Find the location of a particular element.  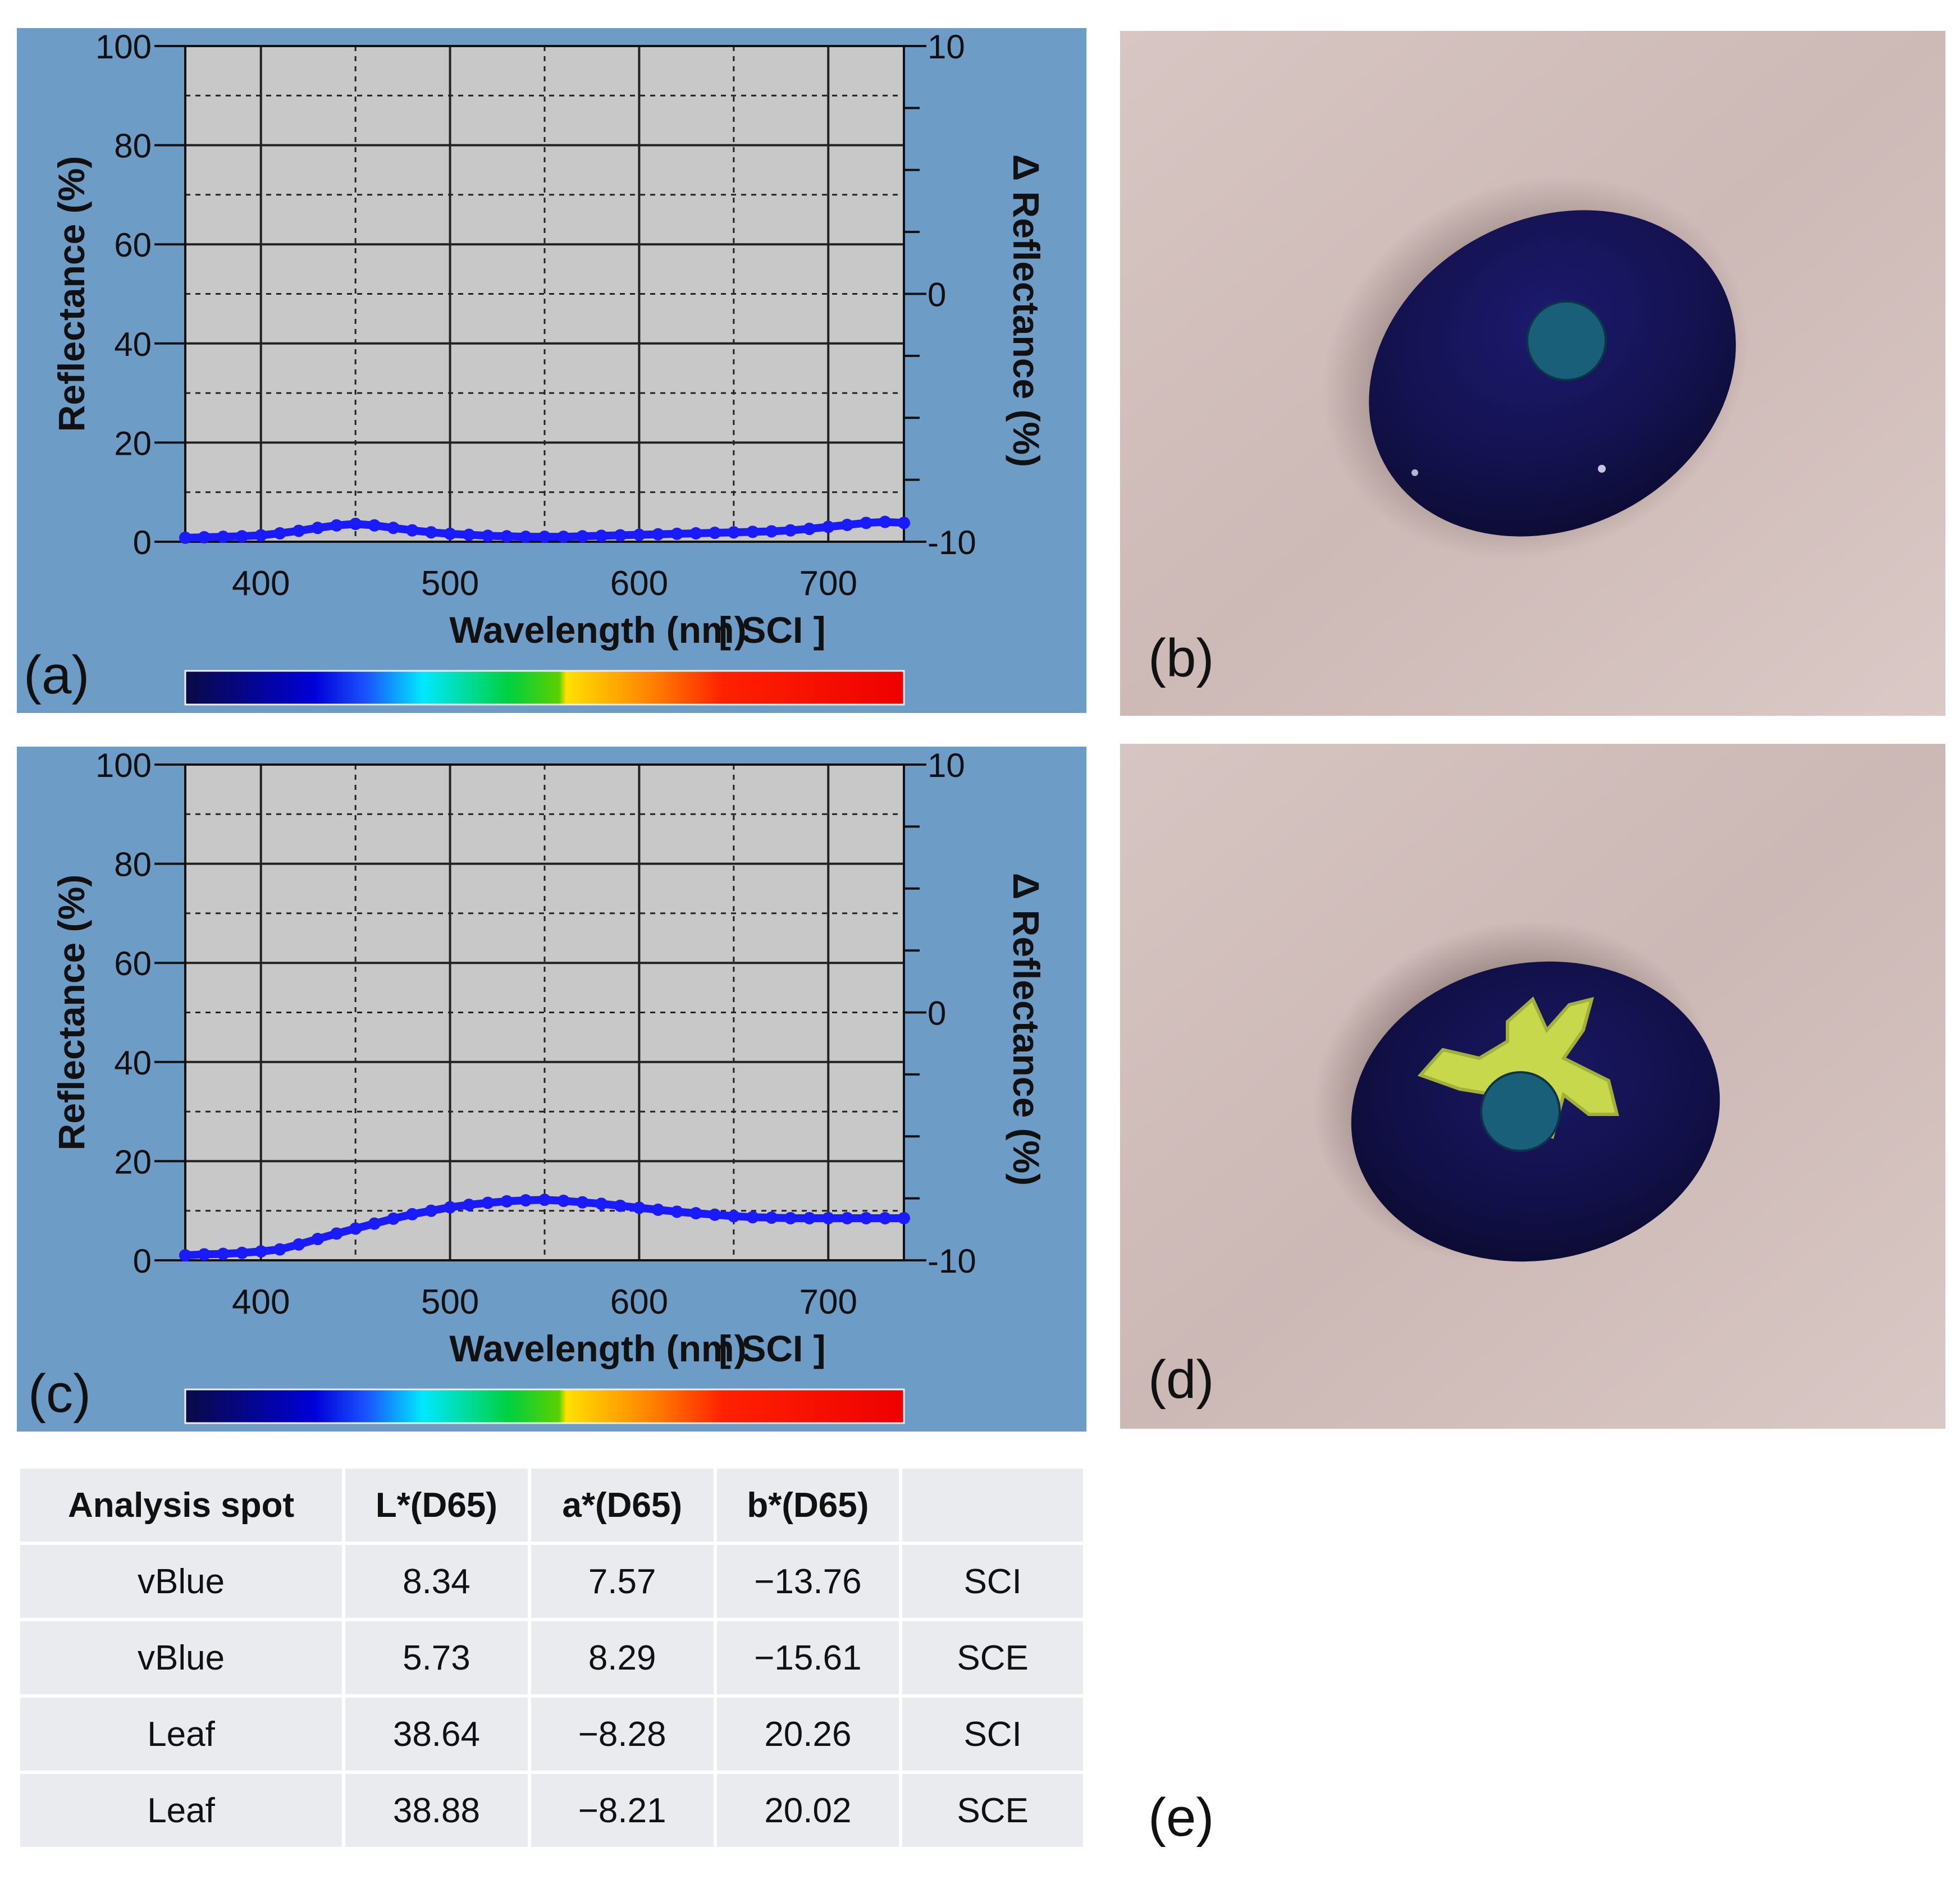

table-row: vBlue 8.34 7.57 −13.76 SCI is located at coordinates (551, 1581).